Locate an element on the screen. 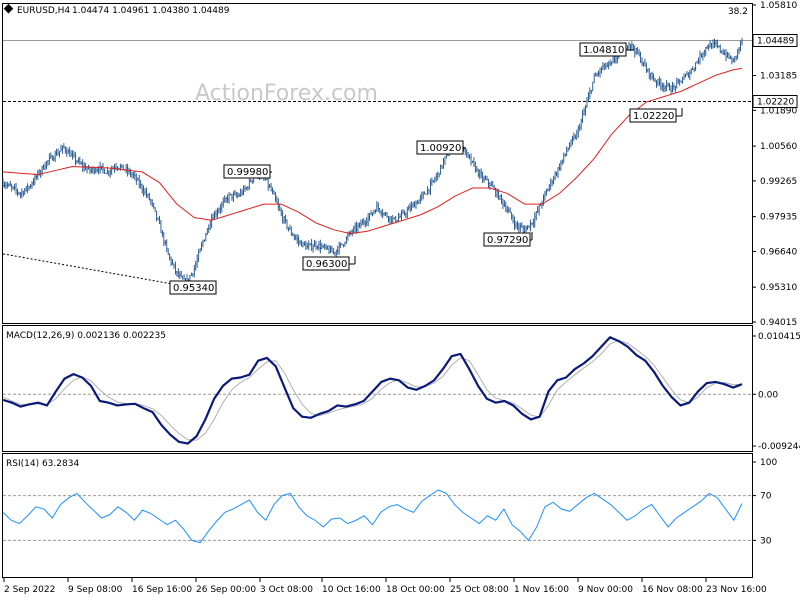  price-tick-label: 0.97935 is located at coordinates (778, 218).